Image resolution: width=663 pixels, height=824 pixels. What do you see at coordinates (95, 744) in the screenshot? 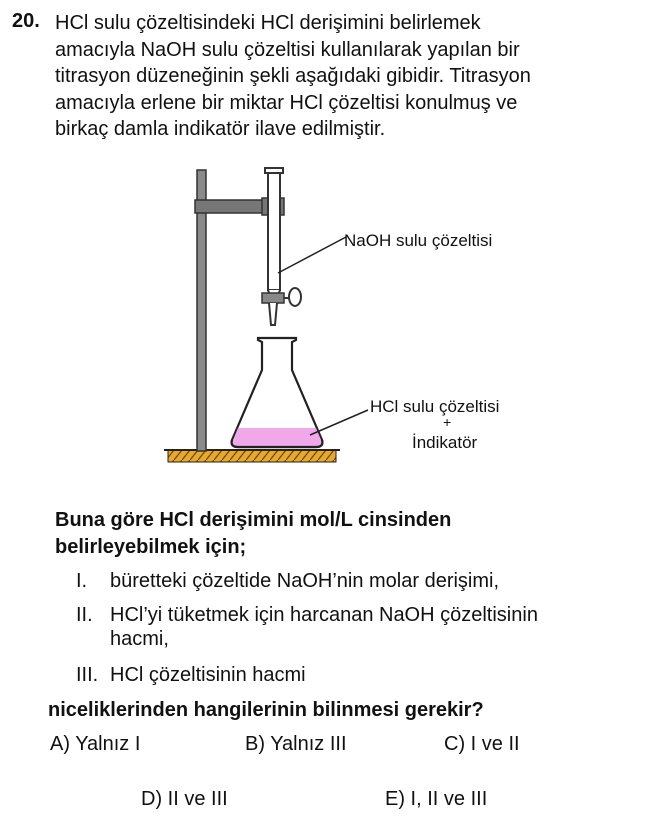
I see `option-a: A) Yalnız I` at bounding box center [95, 744].